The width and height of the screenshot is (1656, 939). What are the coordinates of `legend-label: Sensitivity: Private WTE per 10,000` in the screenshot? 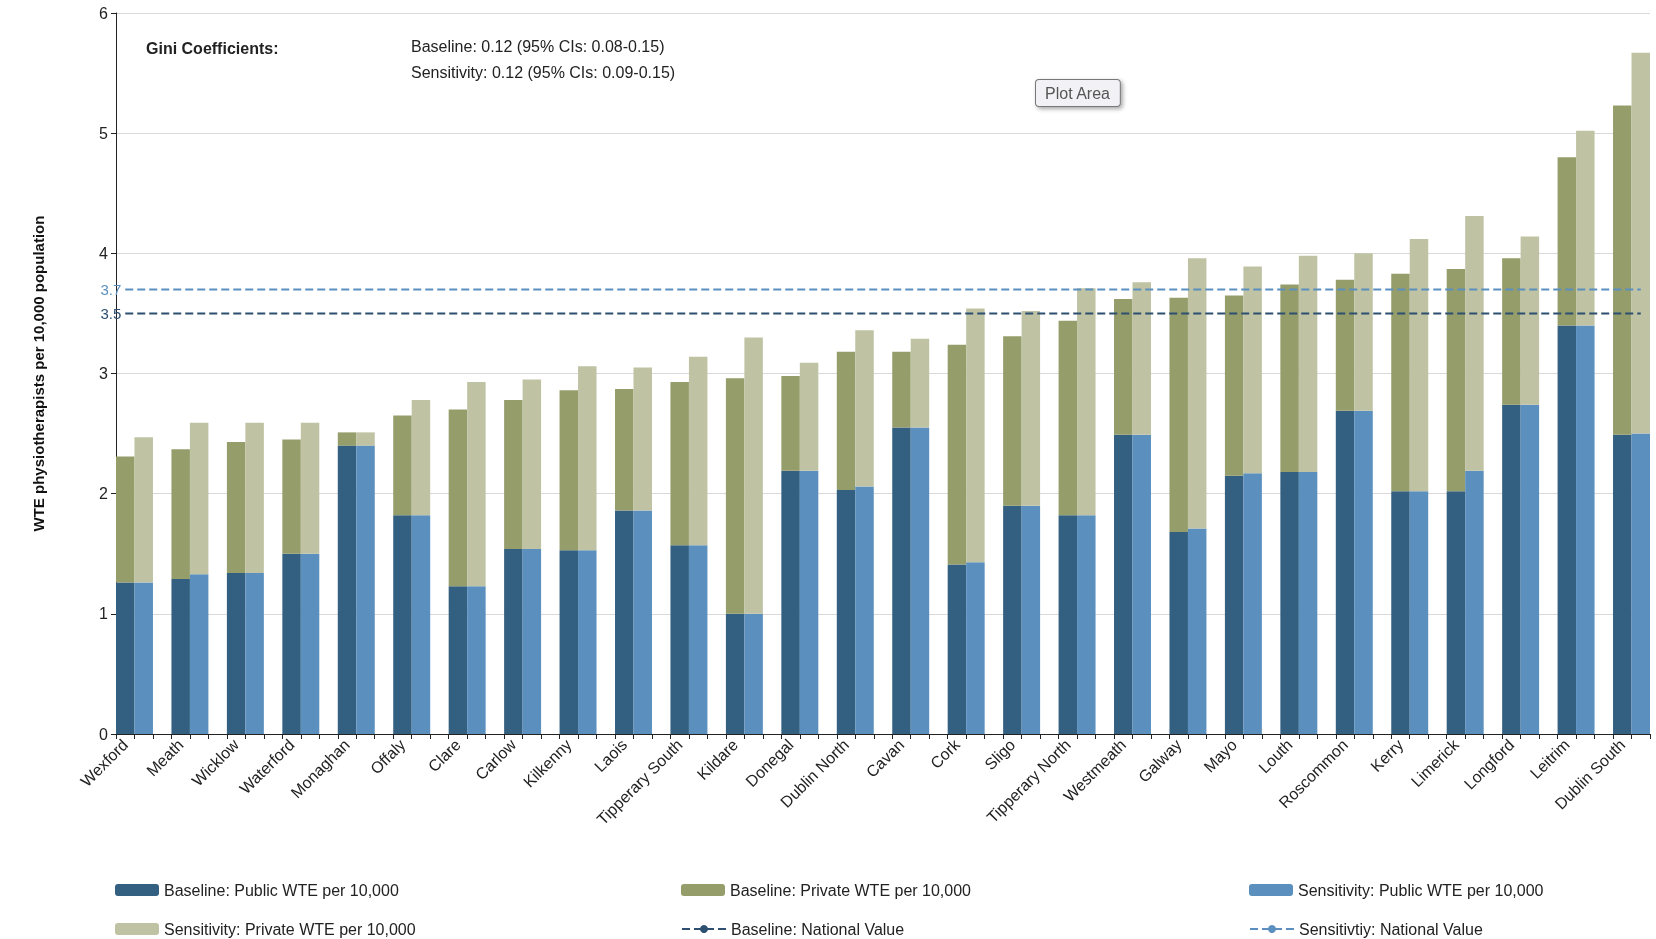 It's located at (290, 929).